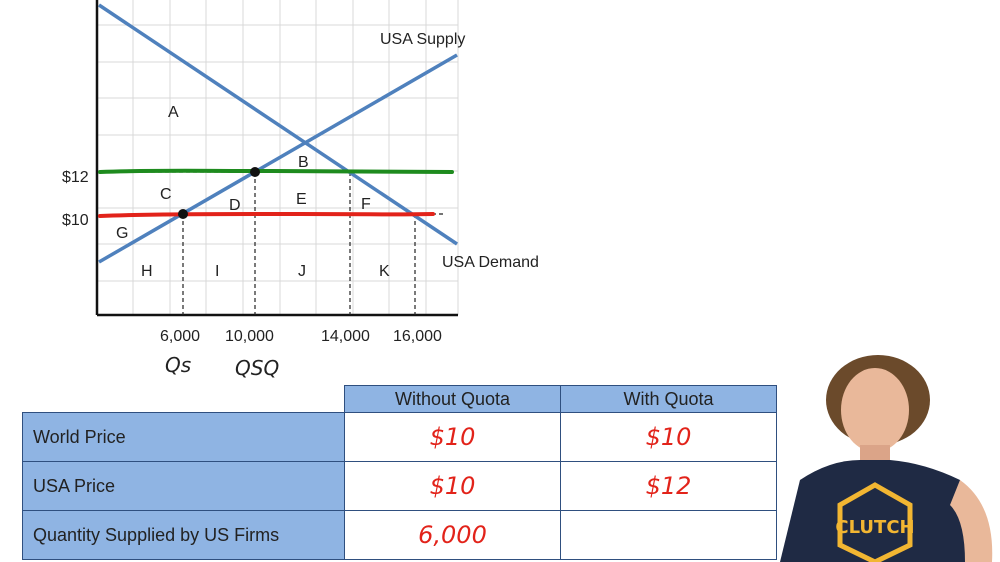 This screenshot has height=562, width=1000. What do you see at coordinates (490, 262) in the screenshot?
I see `demand-label: USA Demand` at bounding box center [490, 262].